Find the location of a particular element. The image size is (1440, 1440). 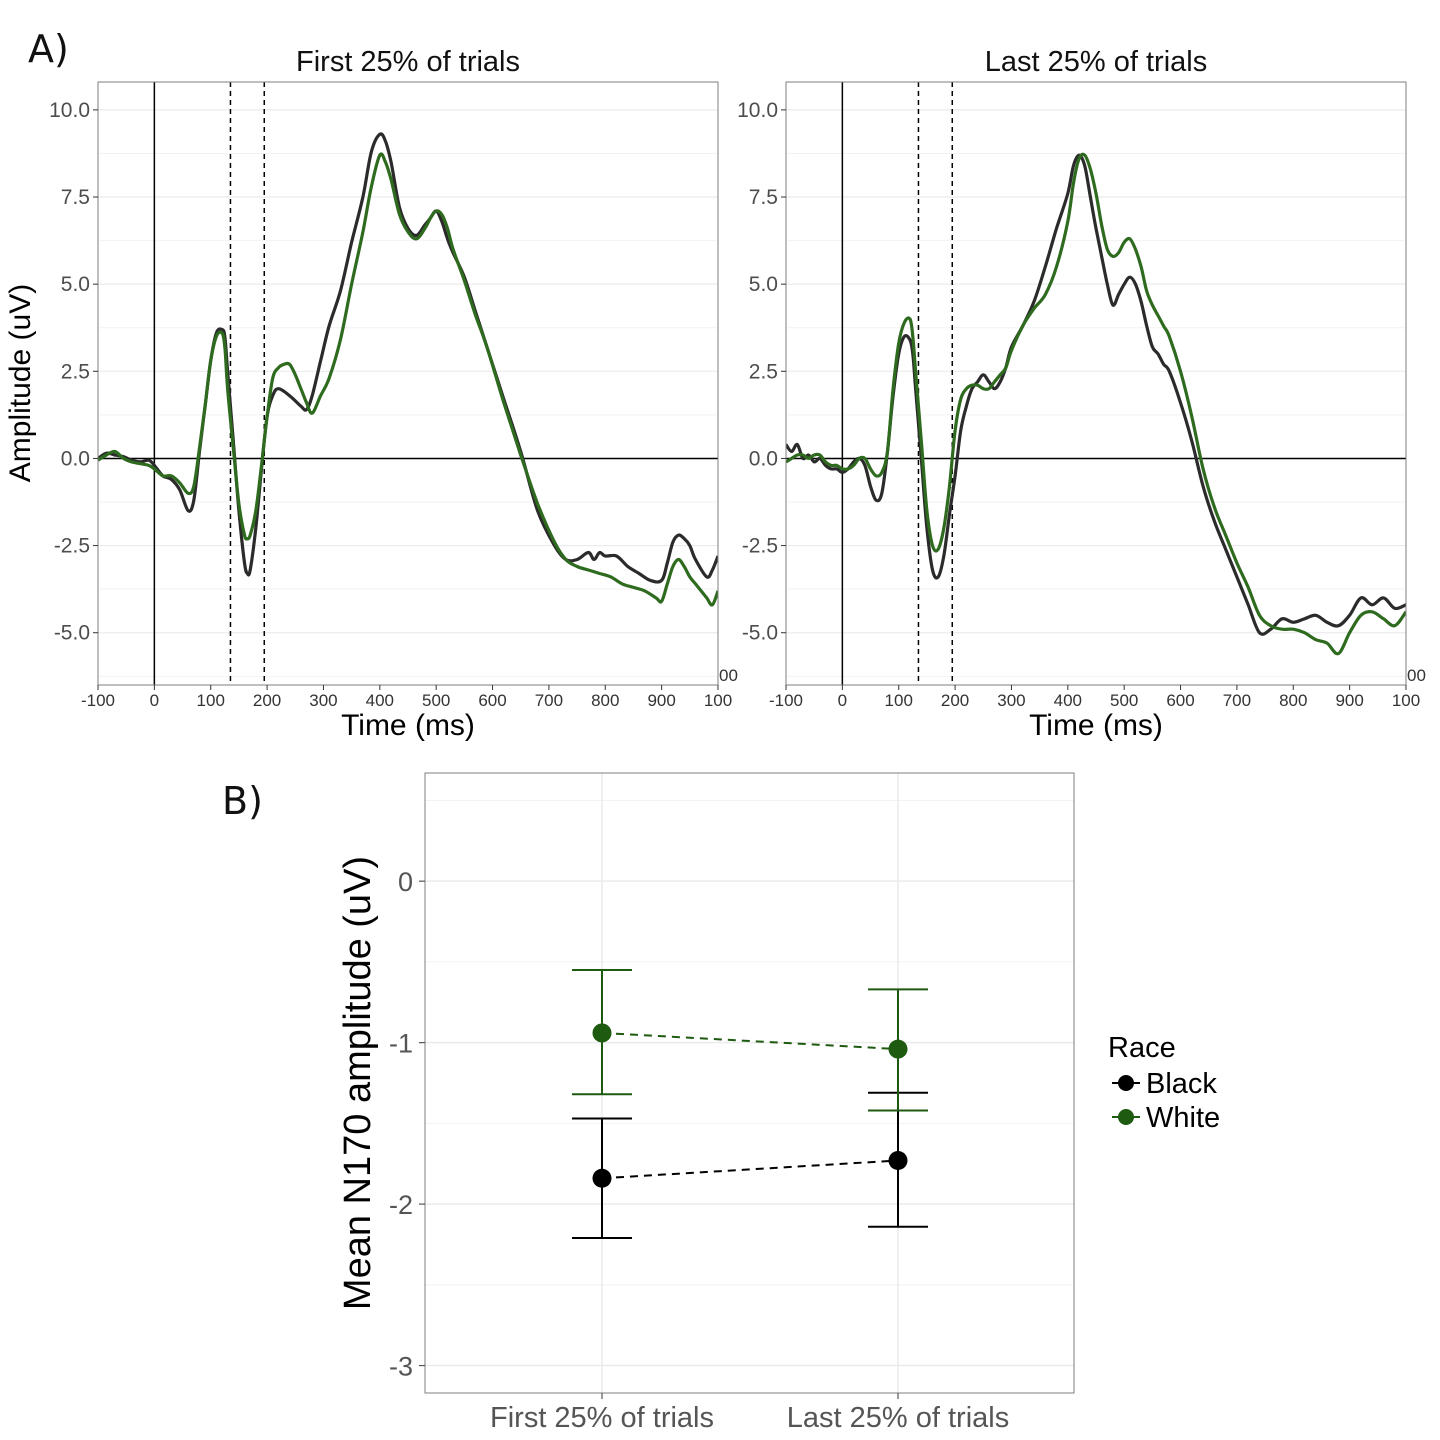

legend-item-black: Black is located at coordinates (1164, 1084).